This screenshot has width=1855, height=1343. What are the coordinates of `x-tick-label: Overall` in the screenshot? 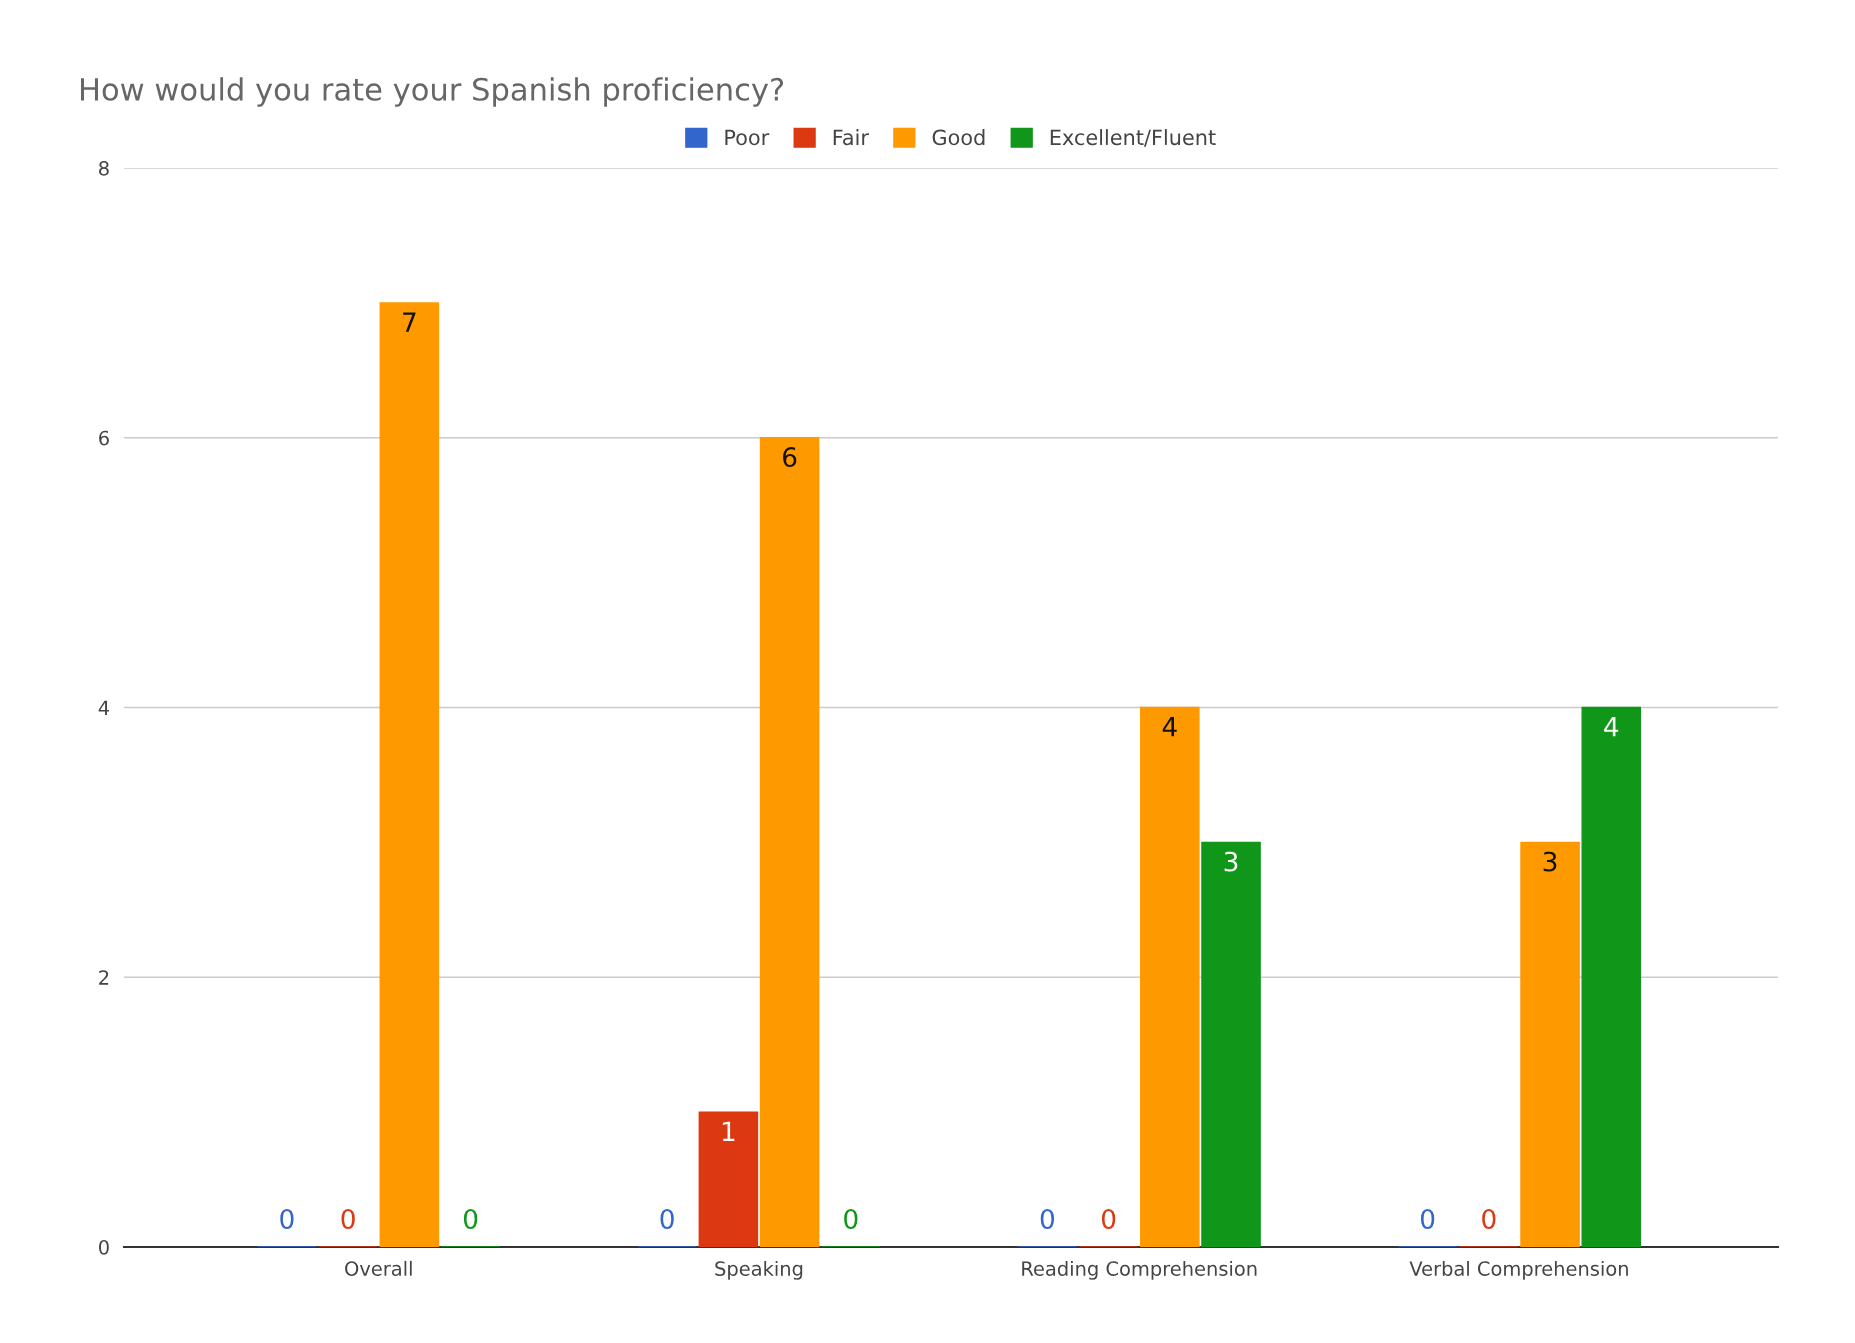 It's located at (378, 1268).